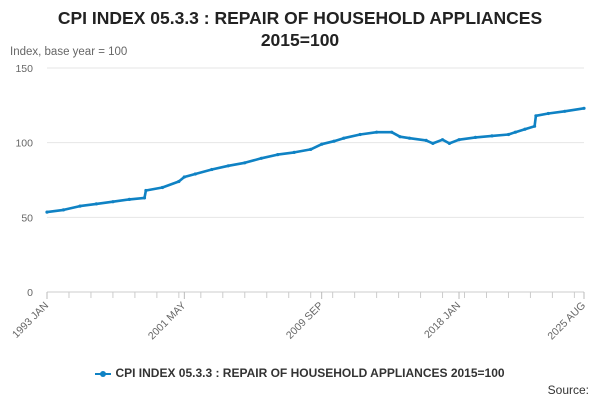 This screenshot has height=400, width=600. Describe the element at coordinates (305, 321) in the screenshot. I see `x-tick-label: 2009 SEP` at that location.